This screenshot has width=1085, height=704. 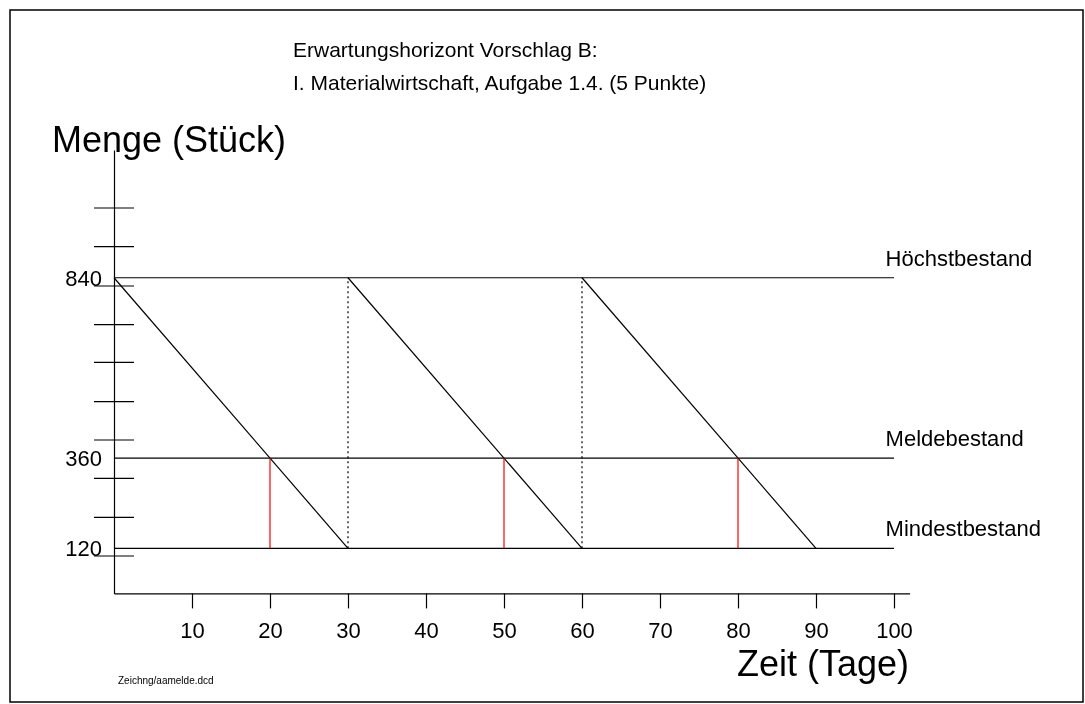 What do you see at coordinates (83, 459) in the screenshot?
I see `y-tick-label: 360` at bounding box center [83, 459].